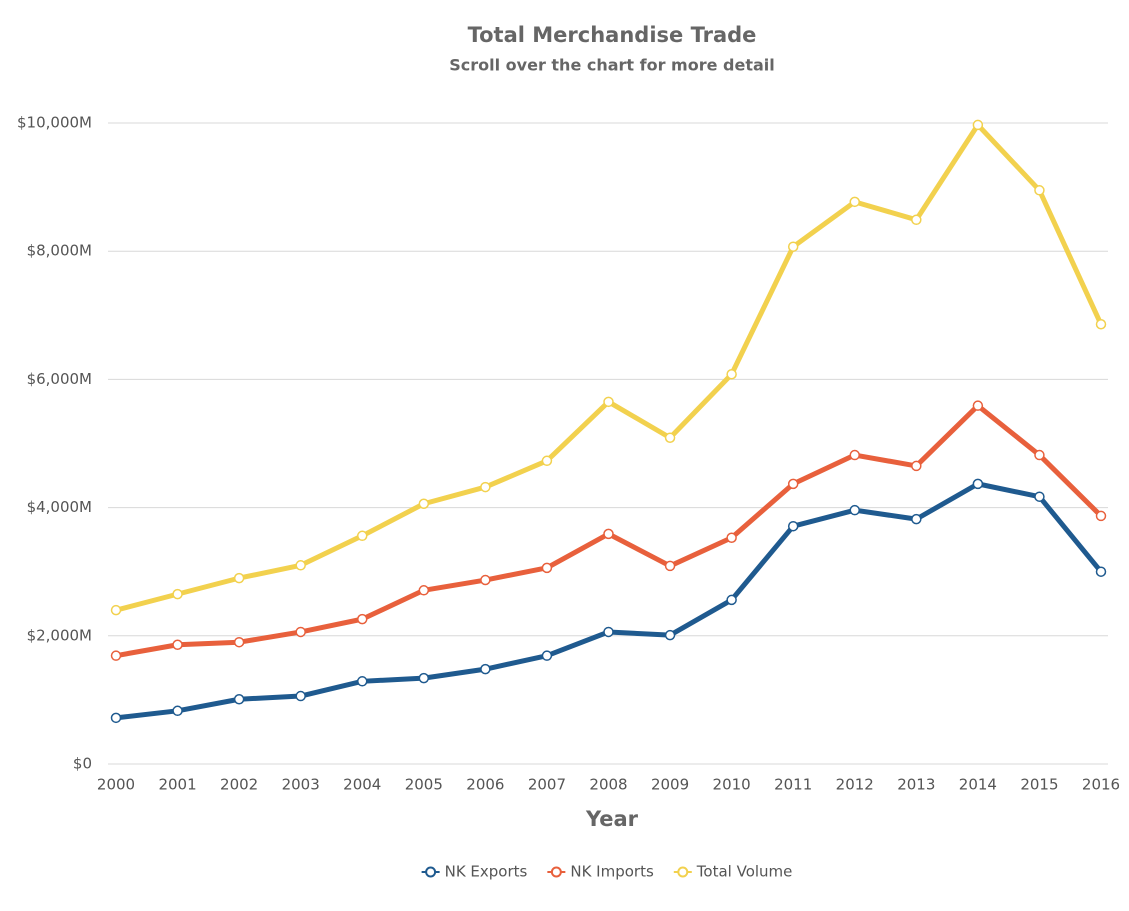 Image resolution: width=1129 pixels, height=911 pixels. Describe the element at coordinates (424, 785) in the screenshot. I see `x-tick-label: 2005` at that location.